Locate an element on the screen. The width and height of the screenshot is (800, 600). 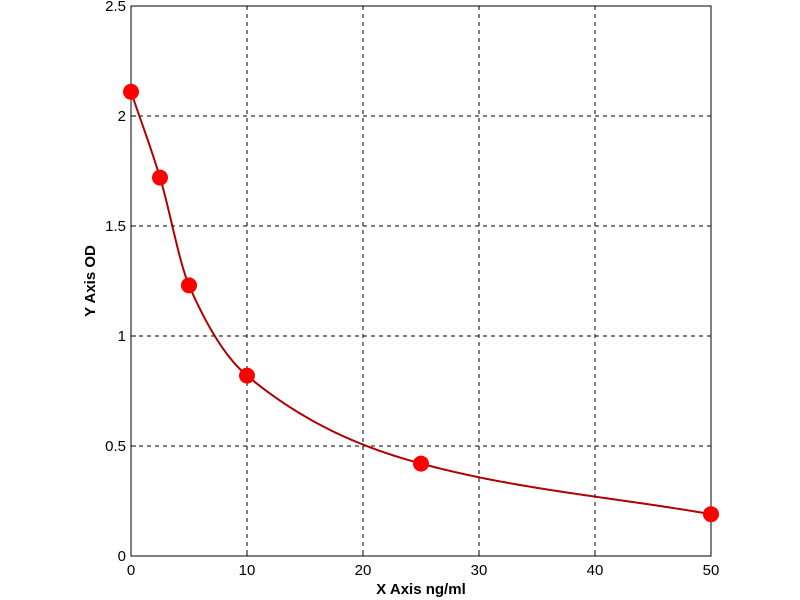
y-tick-label: 1.5 is located at coordinates (115, 226).